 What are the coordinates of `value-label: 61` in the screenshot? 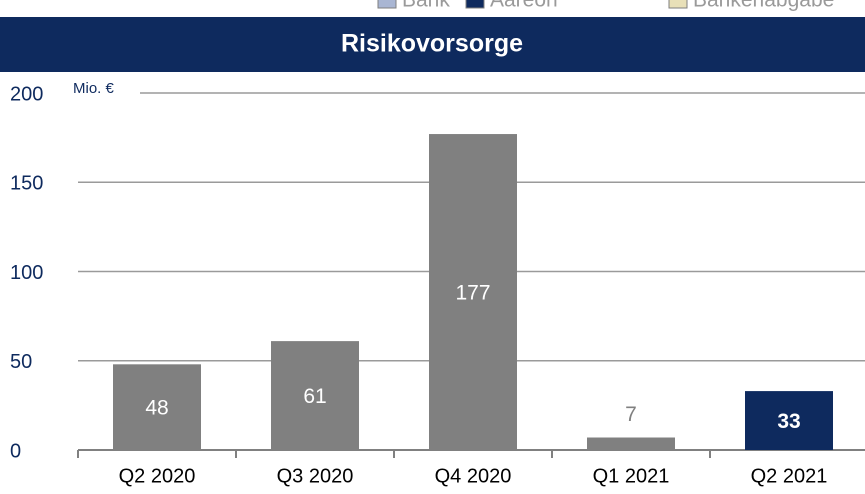 It's located at (314, 396).